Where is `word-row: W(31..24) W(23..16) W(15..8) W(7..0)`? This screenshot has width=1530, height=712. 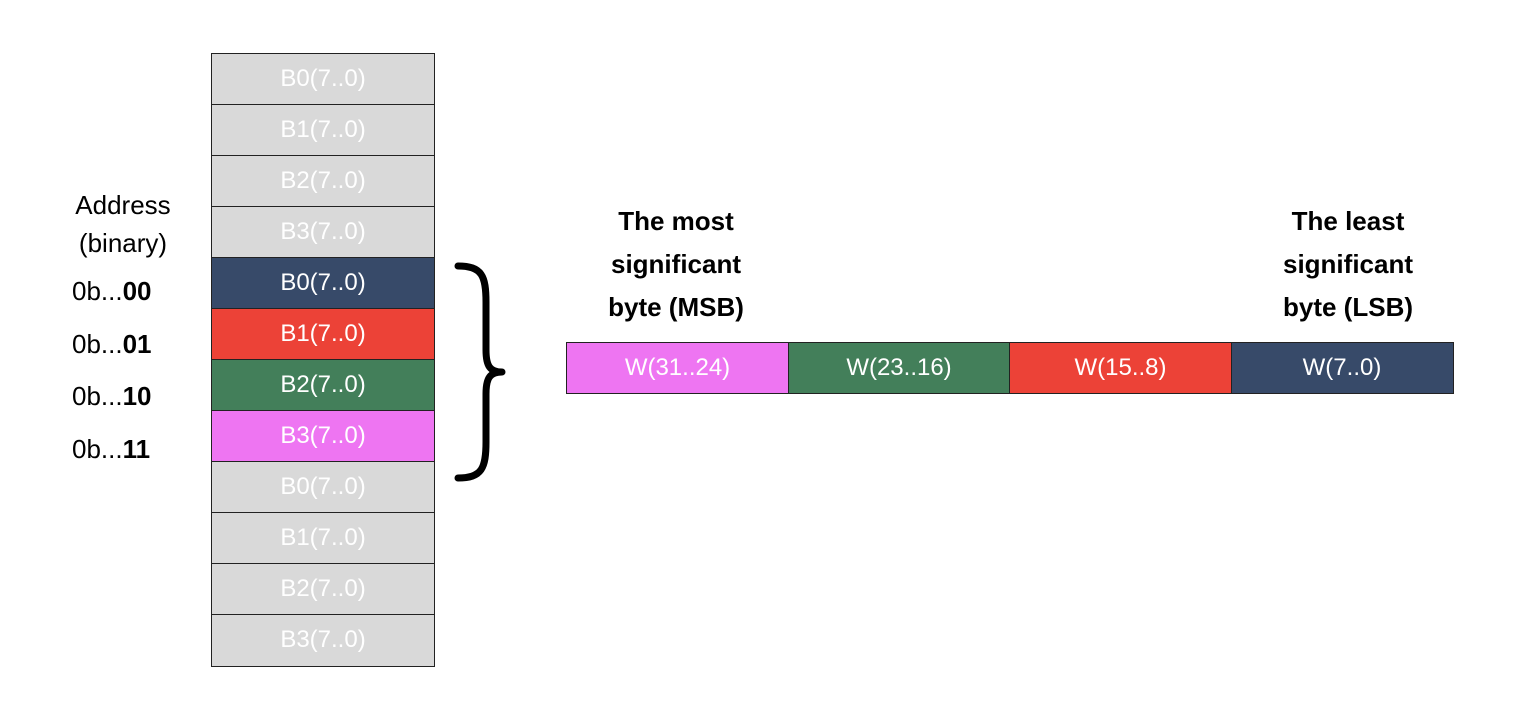 word-row: W(31..24) W(23..16) W(15..8) W(7..0) is located at coordinates (1010, 368).